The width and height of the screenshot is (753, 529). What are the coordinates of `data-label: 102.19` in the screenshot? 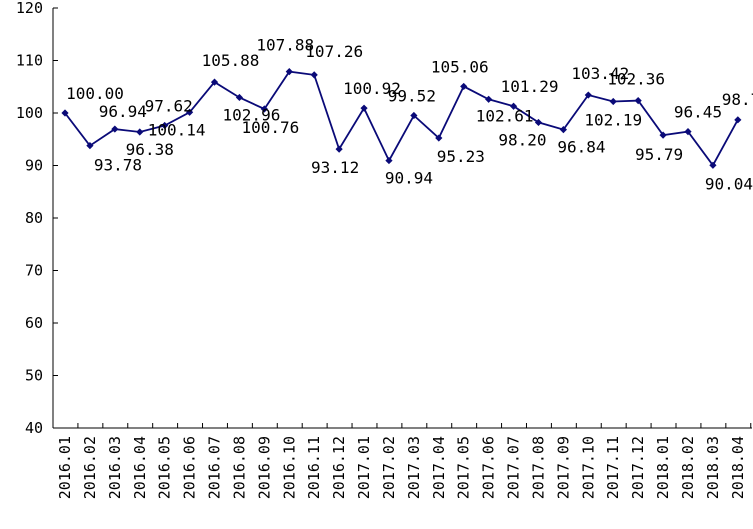 It's located at (613, 120).